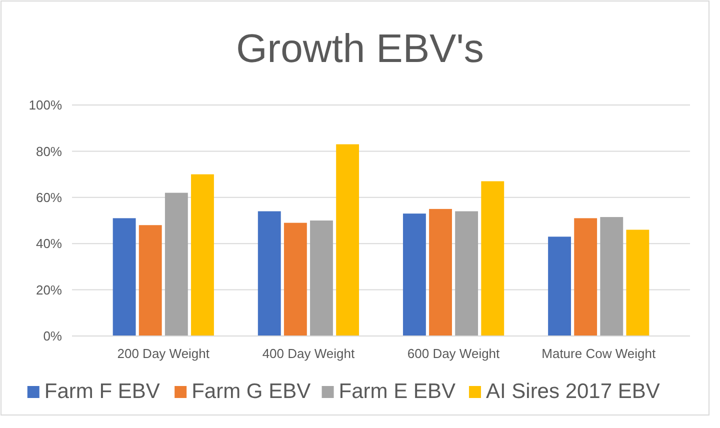  What do you see at coordinates (49, 151) in the screenshot?
I see `y-tick-label: 80%` at bounding box center [49, 151].